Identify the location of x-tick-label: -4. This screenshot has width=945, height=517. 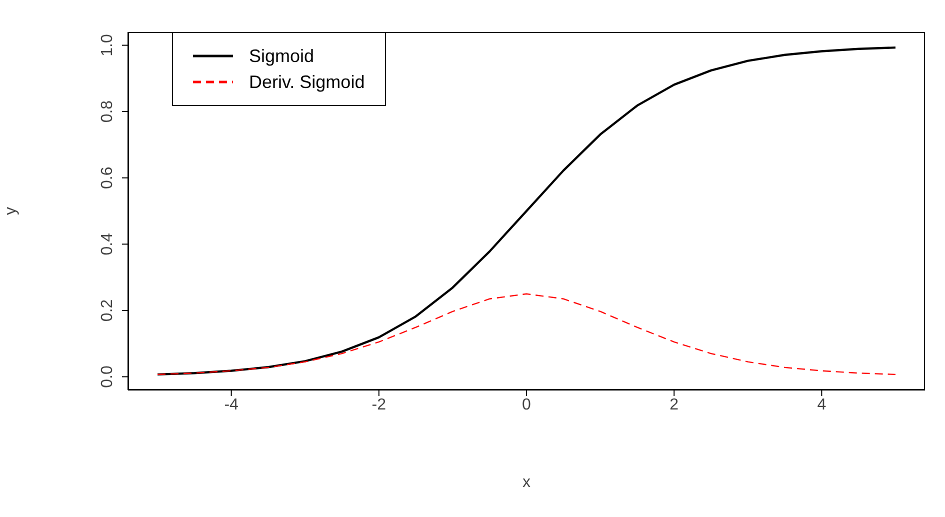
(231, 405).